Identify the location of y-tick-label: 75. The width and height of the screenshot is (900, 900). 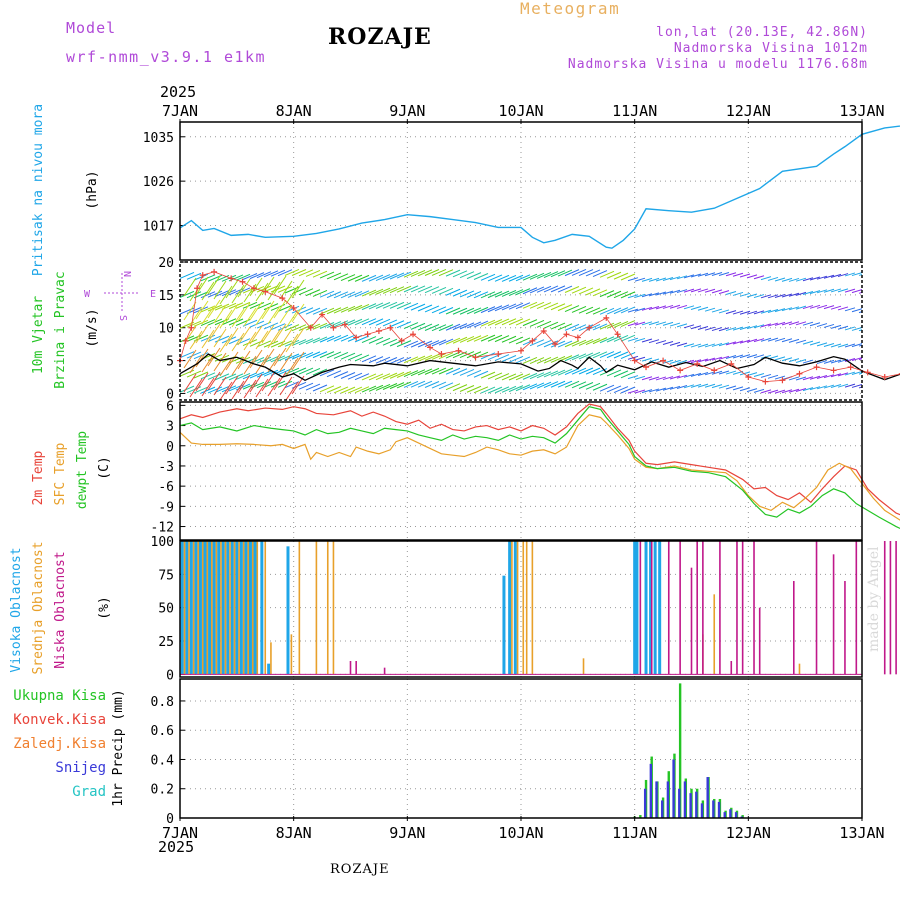
(166, 575).